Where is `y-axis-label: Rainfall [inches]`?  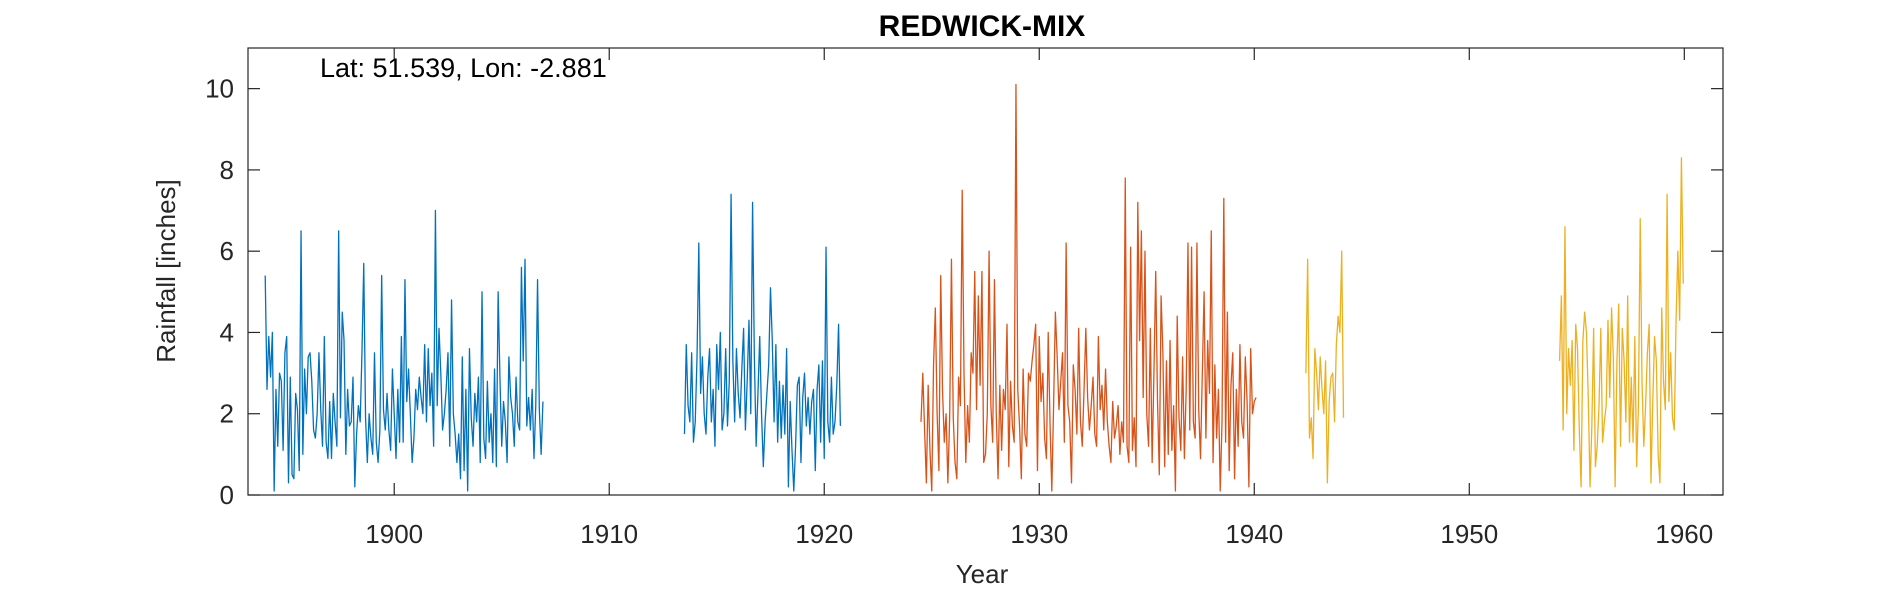
y-axis-label: Rainfall [inches] is located at coordinates (166, 271).